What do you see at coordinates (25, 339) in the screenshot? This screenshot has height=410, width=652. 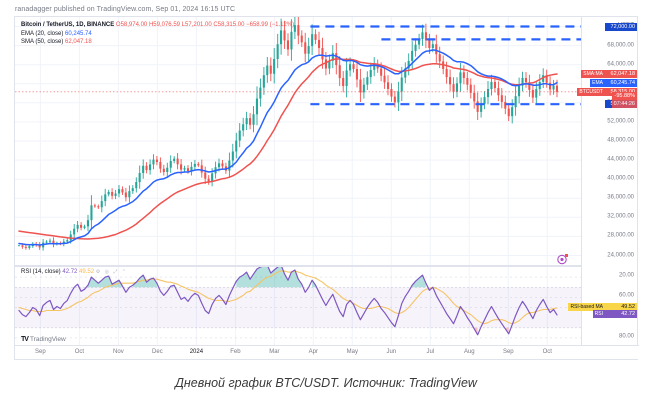 I see `tradingview-logo-mark: TV` at bounding box center [25, 339].